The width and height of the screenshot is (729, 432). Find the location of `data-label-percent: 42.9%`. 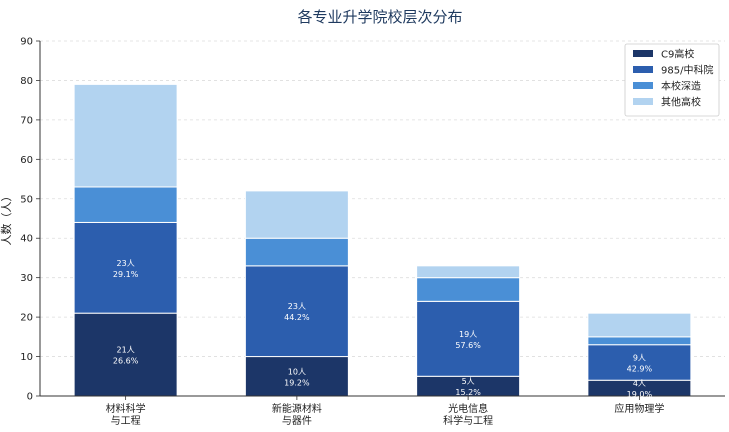

data-label-percent: 42.9% is located at coordinates (640, 368).